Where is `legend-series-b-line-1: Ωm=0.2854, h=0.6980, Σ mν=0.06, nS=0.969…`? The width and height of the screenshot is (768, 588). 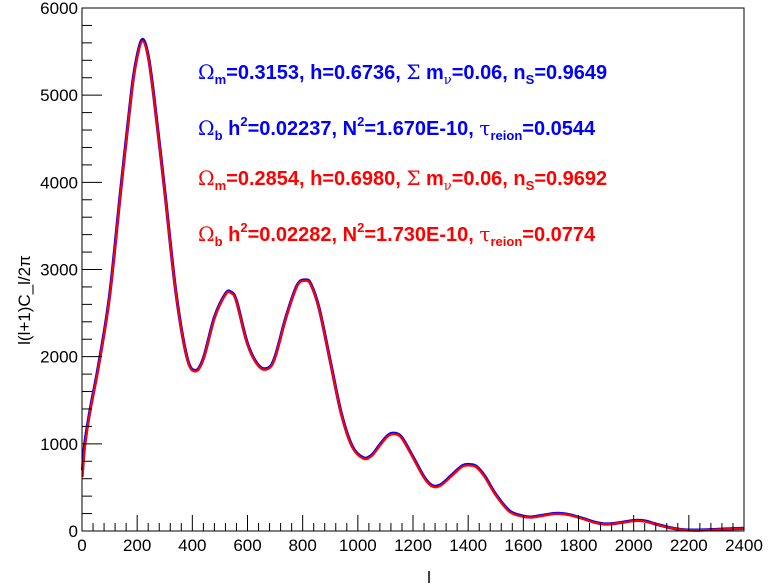
legend-series-b-line-1: Ωm=0.2854, h=0.6980, Σ mν=0.06, nS=0.969… is located at coordinates (403, 180).